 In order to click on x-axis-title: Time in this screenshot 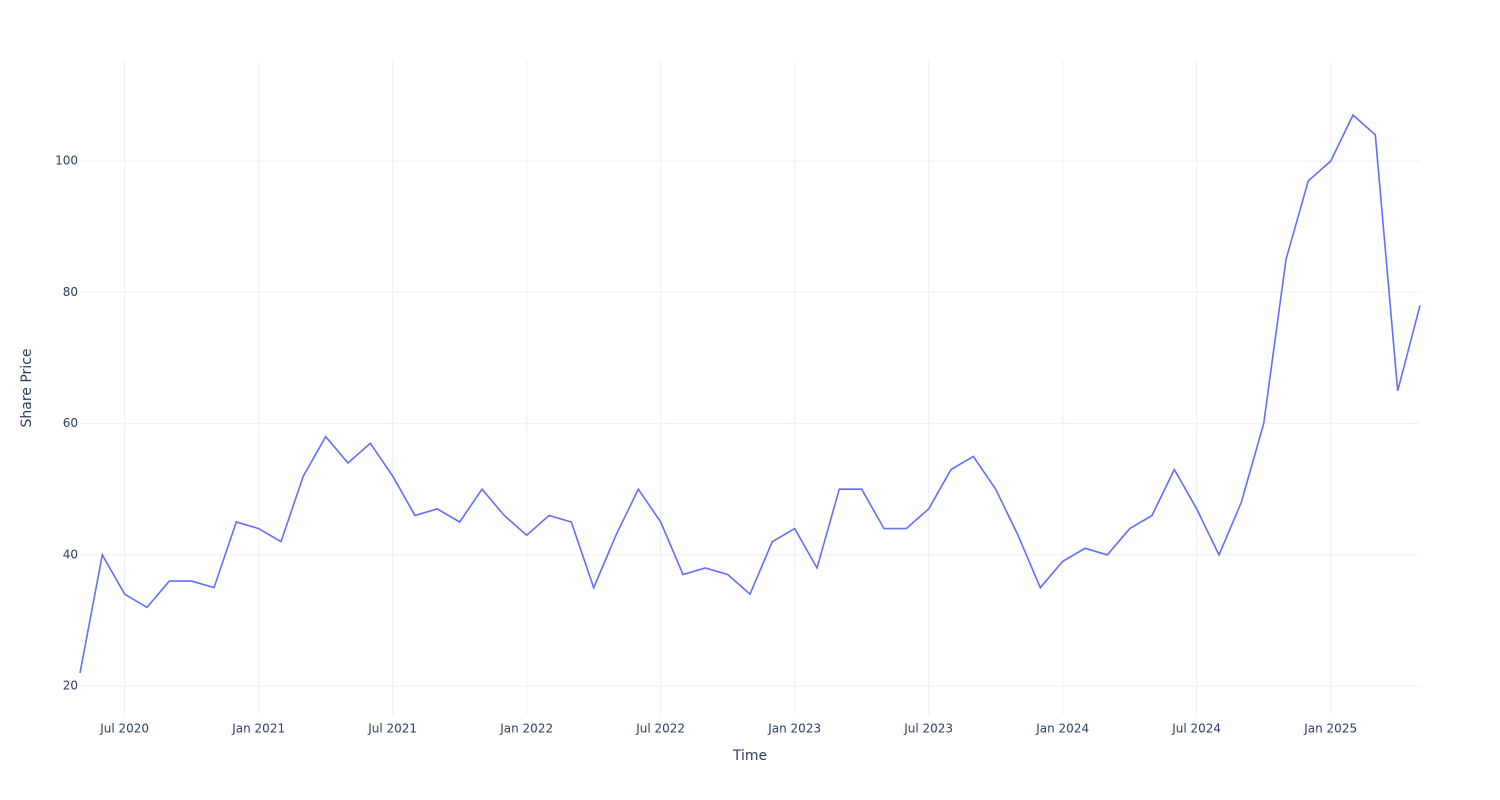, I will do `click(749, 756)`.